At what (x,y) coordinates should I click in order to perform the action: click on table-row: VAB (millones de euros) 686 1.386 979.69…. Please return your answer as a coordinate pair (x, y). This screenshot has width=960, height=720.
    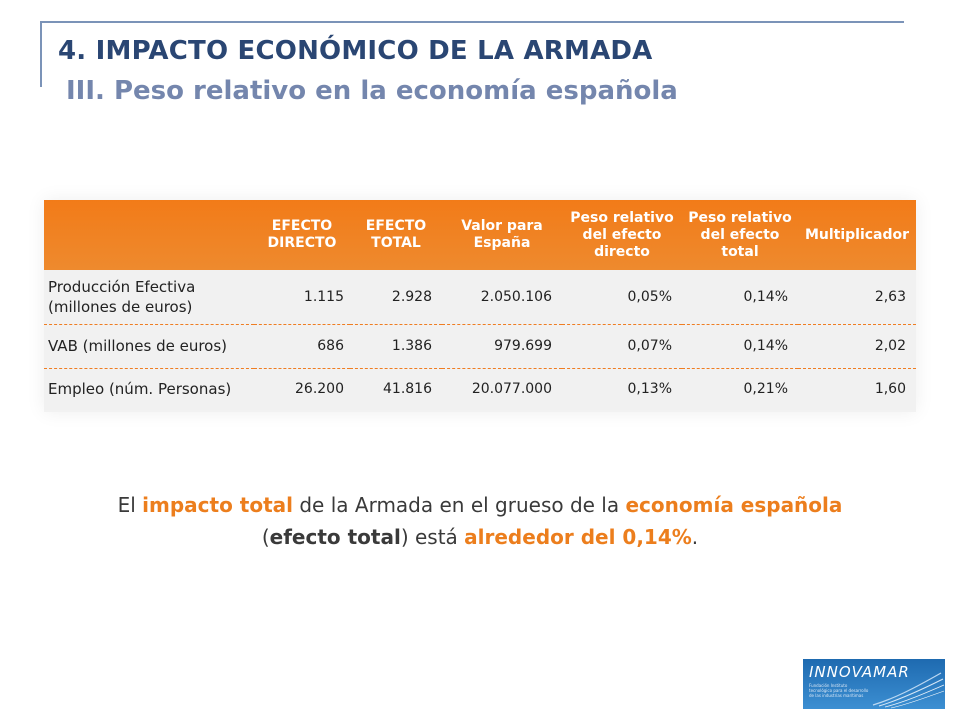
    Looking at the image, I should click on (480, 345).